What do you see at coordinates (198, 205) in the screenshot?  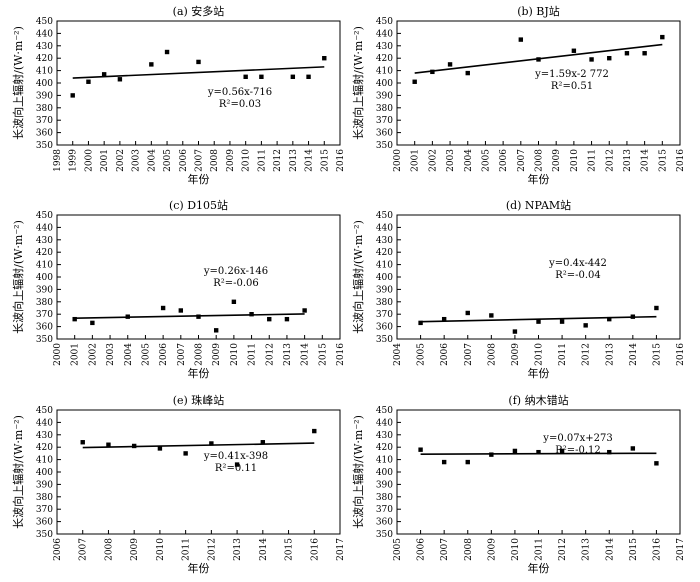 I see `panel-title: (c) D105站` at bounding box center [198, 205].